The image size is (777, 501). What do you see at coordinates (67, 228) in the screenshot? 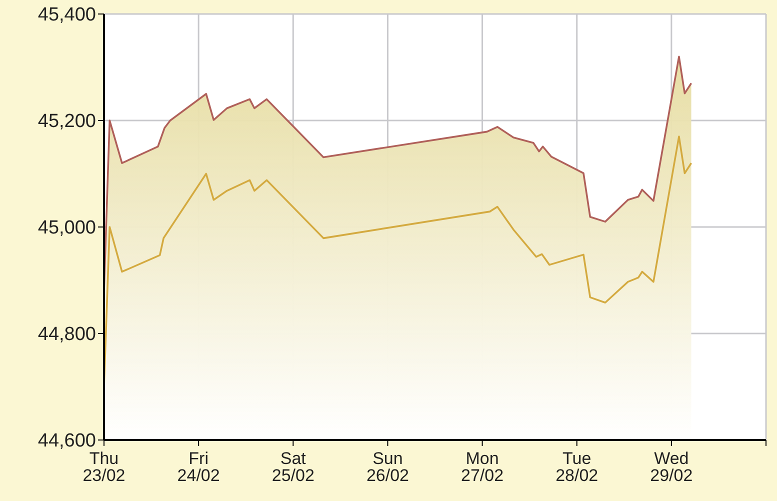
I see `y-tick-label: 45,000` at bounding box center [67, 228].